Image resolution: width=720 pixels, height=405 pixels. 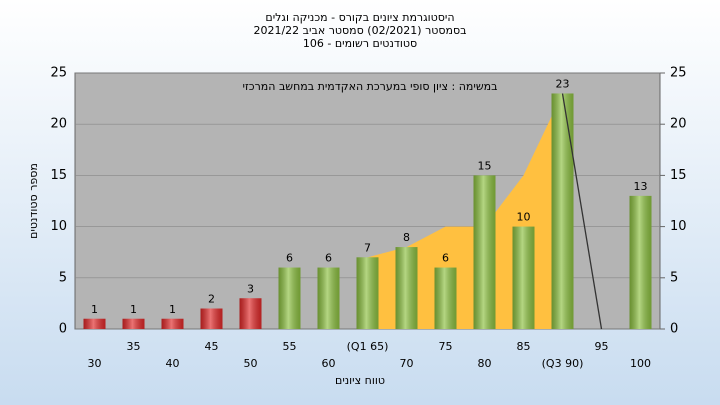 I want to click on y2-tick-label: 5, so click(x=674, y=277).